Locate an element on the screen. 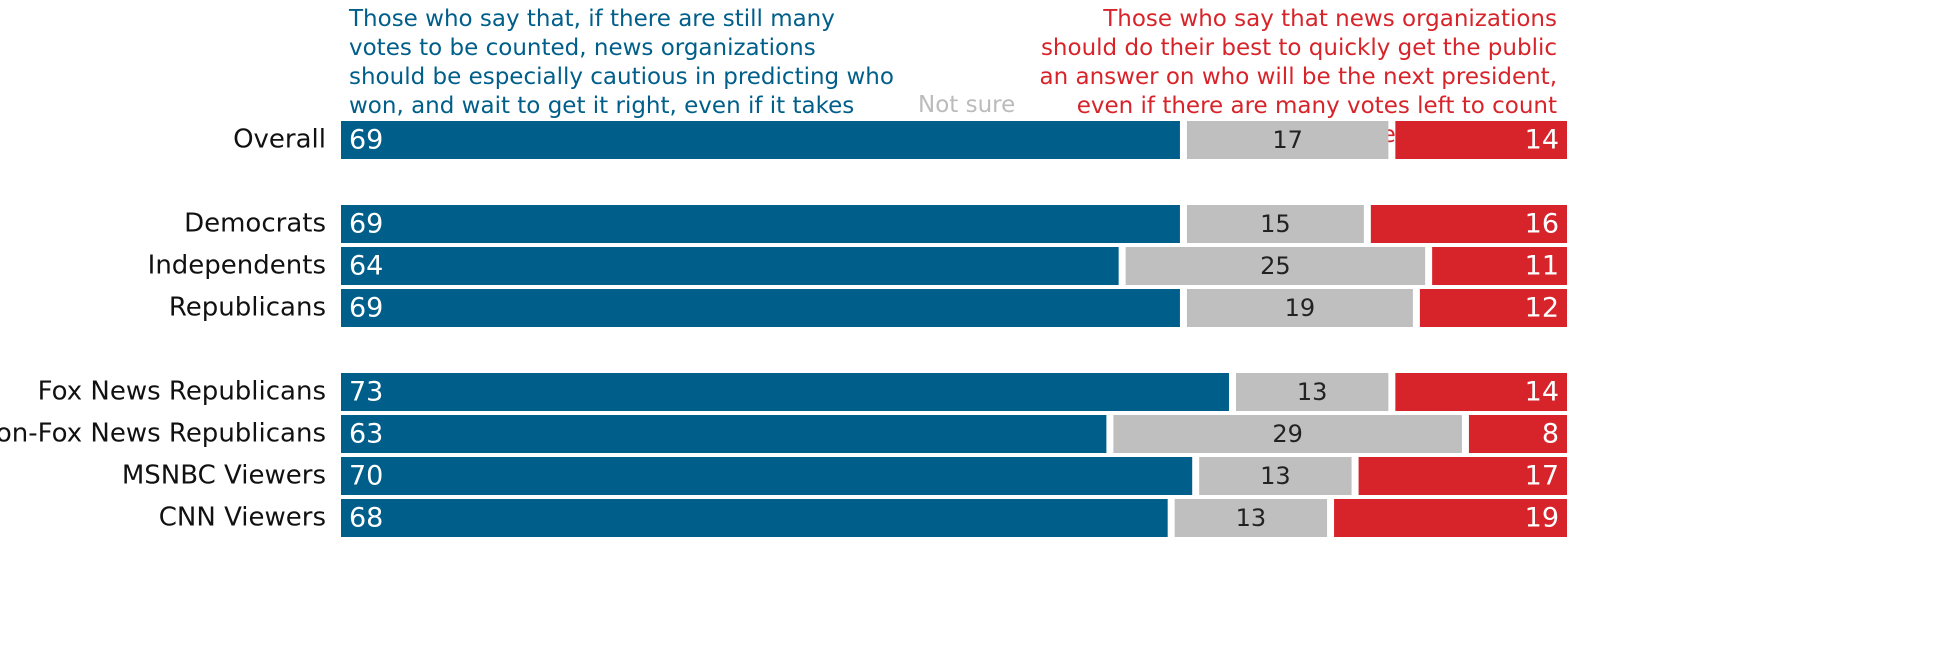 This screenshot has width=1947, height=660. category-label: Independents is located at coordinates (237, 266).